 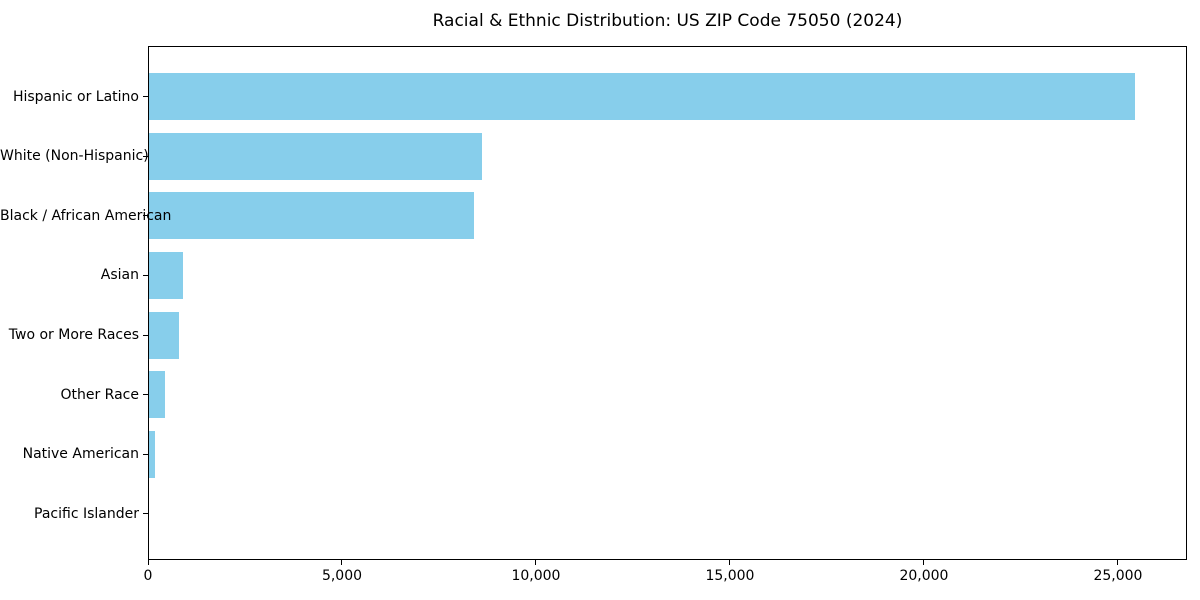 What do you see at coordinates (1118, 576) in the screenshot?
I see `x-tick-label: 25,000` at bounding box center [1118, 576].